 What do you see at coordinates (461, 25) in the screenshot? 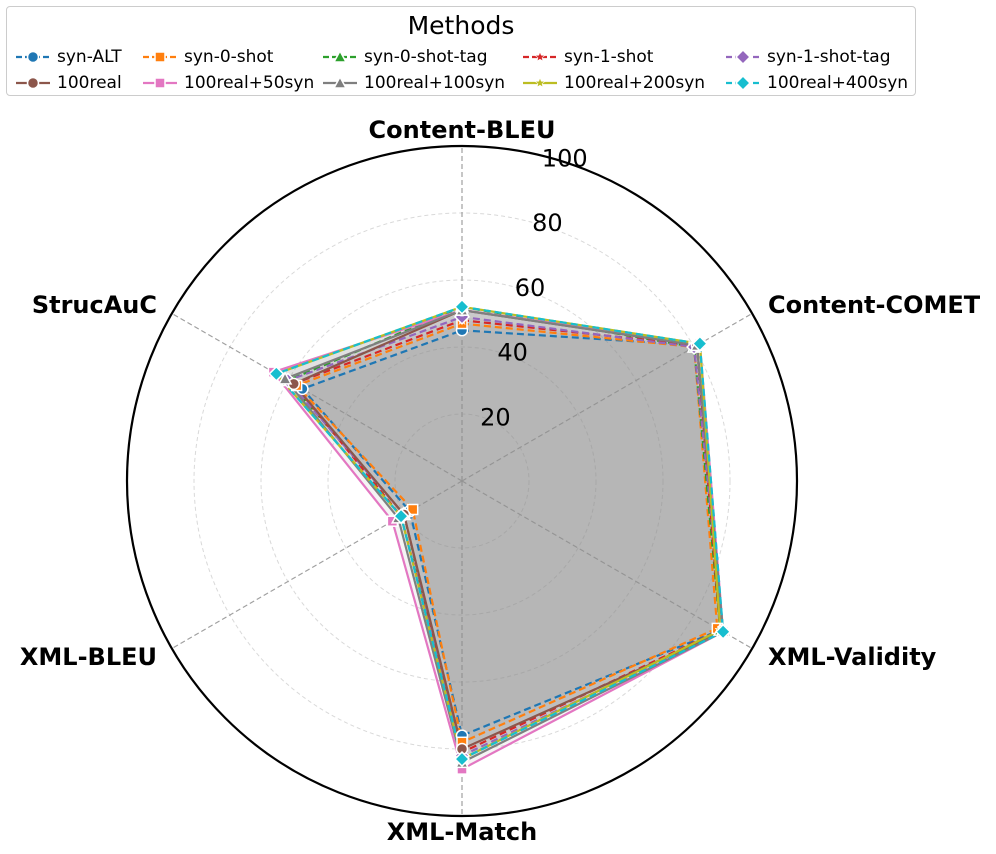
I see `legend-title: Methods` at bounding box center [461, 25].